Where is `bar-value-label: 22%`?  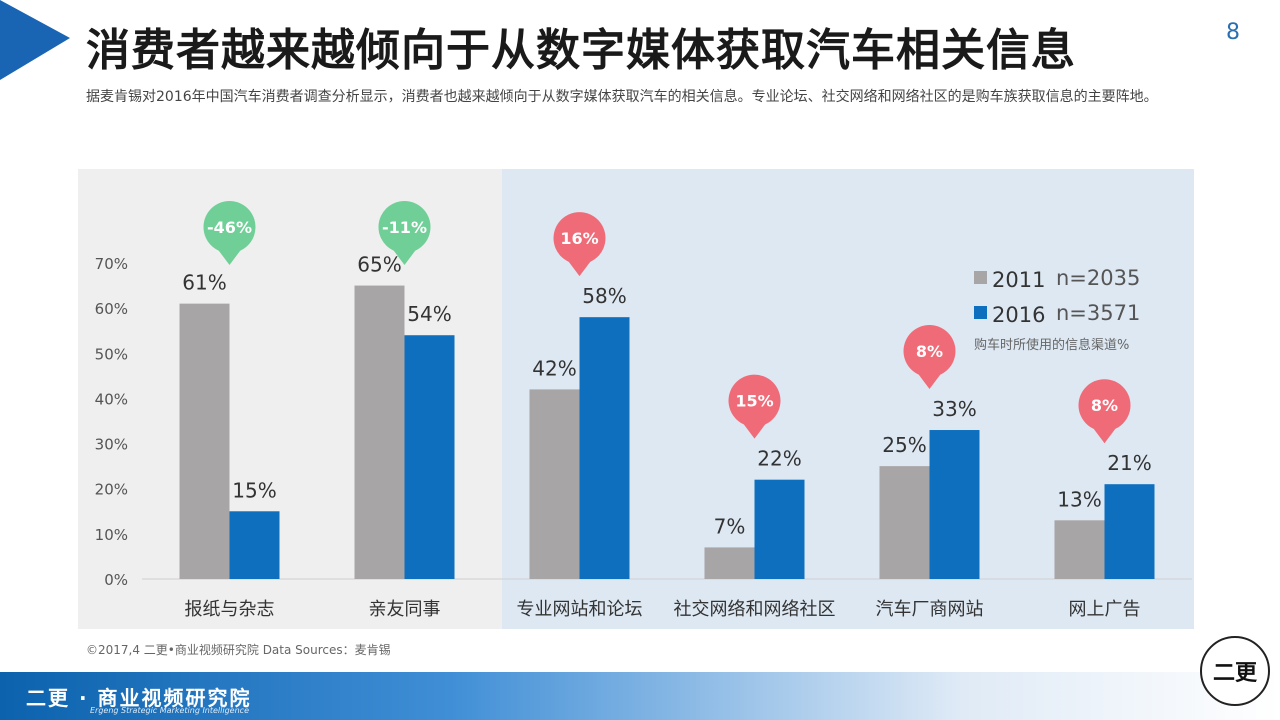 bar-value-label: 22% is located at coordinates (779, 459).